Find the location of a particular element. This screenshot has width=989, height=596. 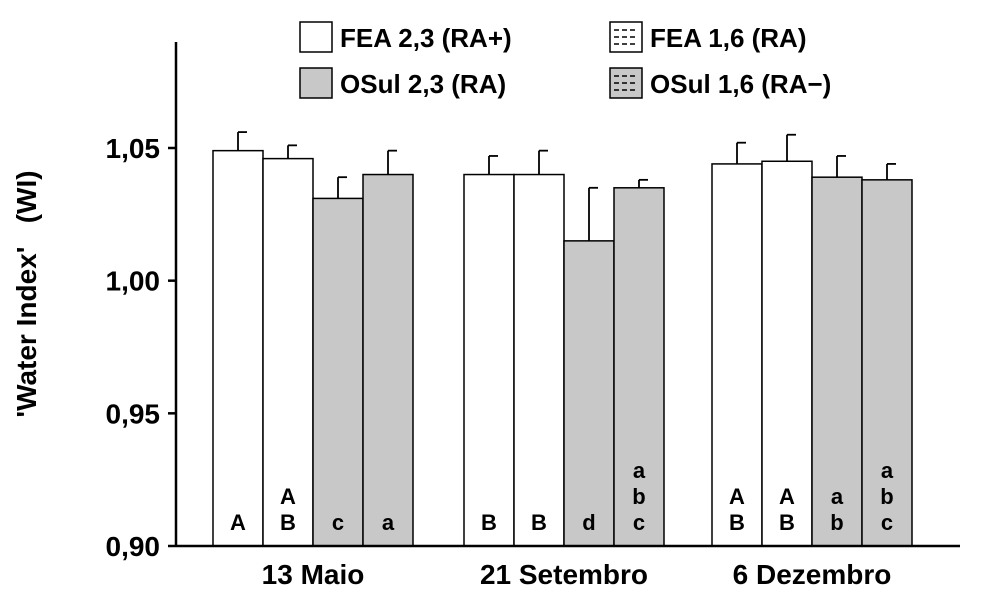

legend-label: OSul 2,3 (RA) is located at coordinates (423, 84).